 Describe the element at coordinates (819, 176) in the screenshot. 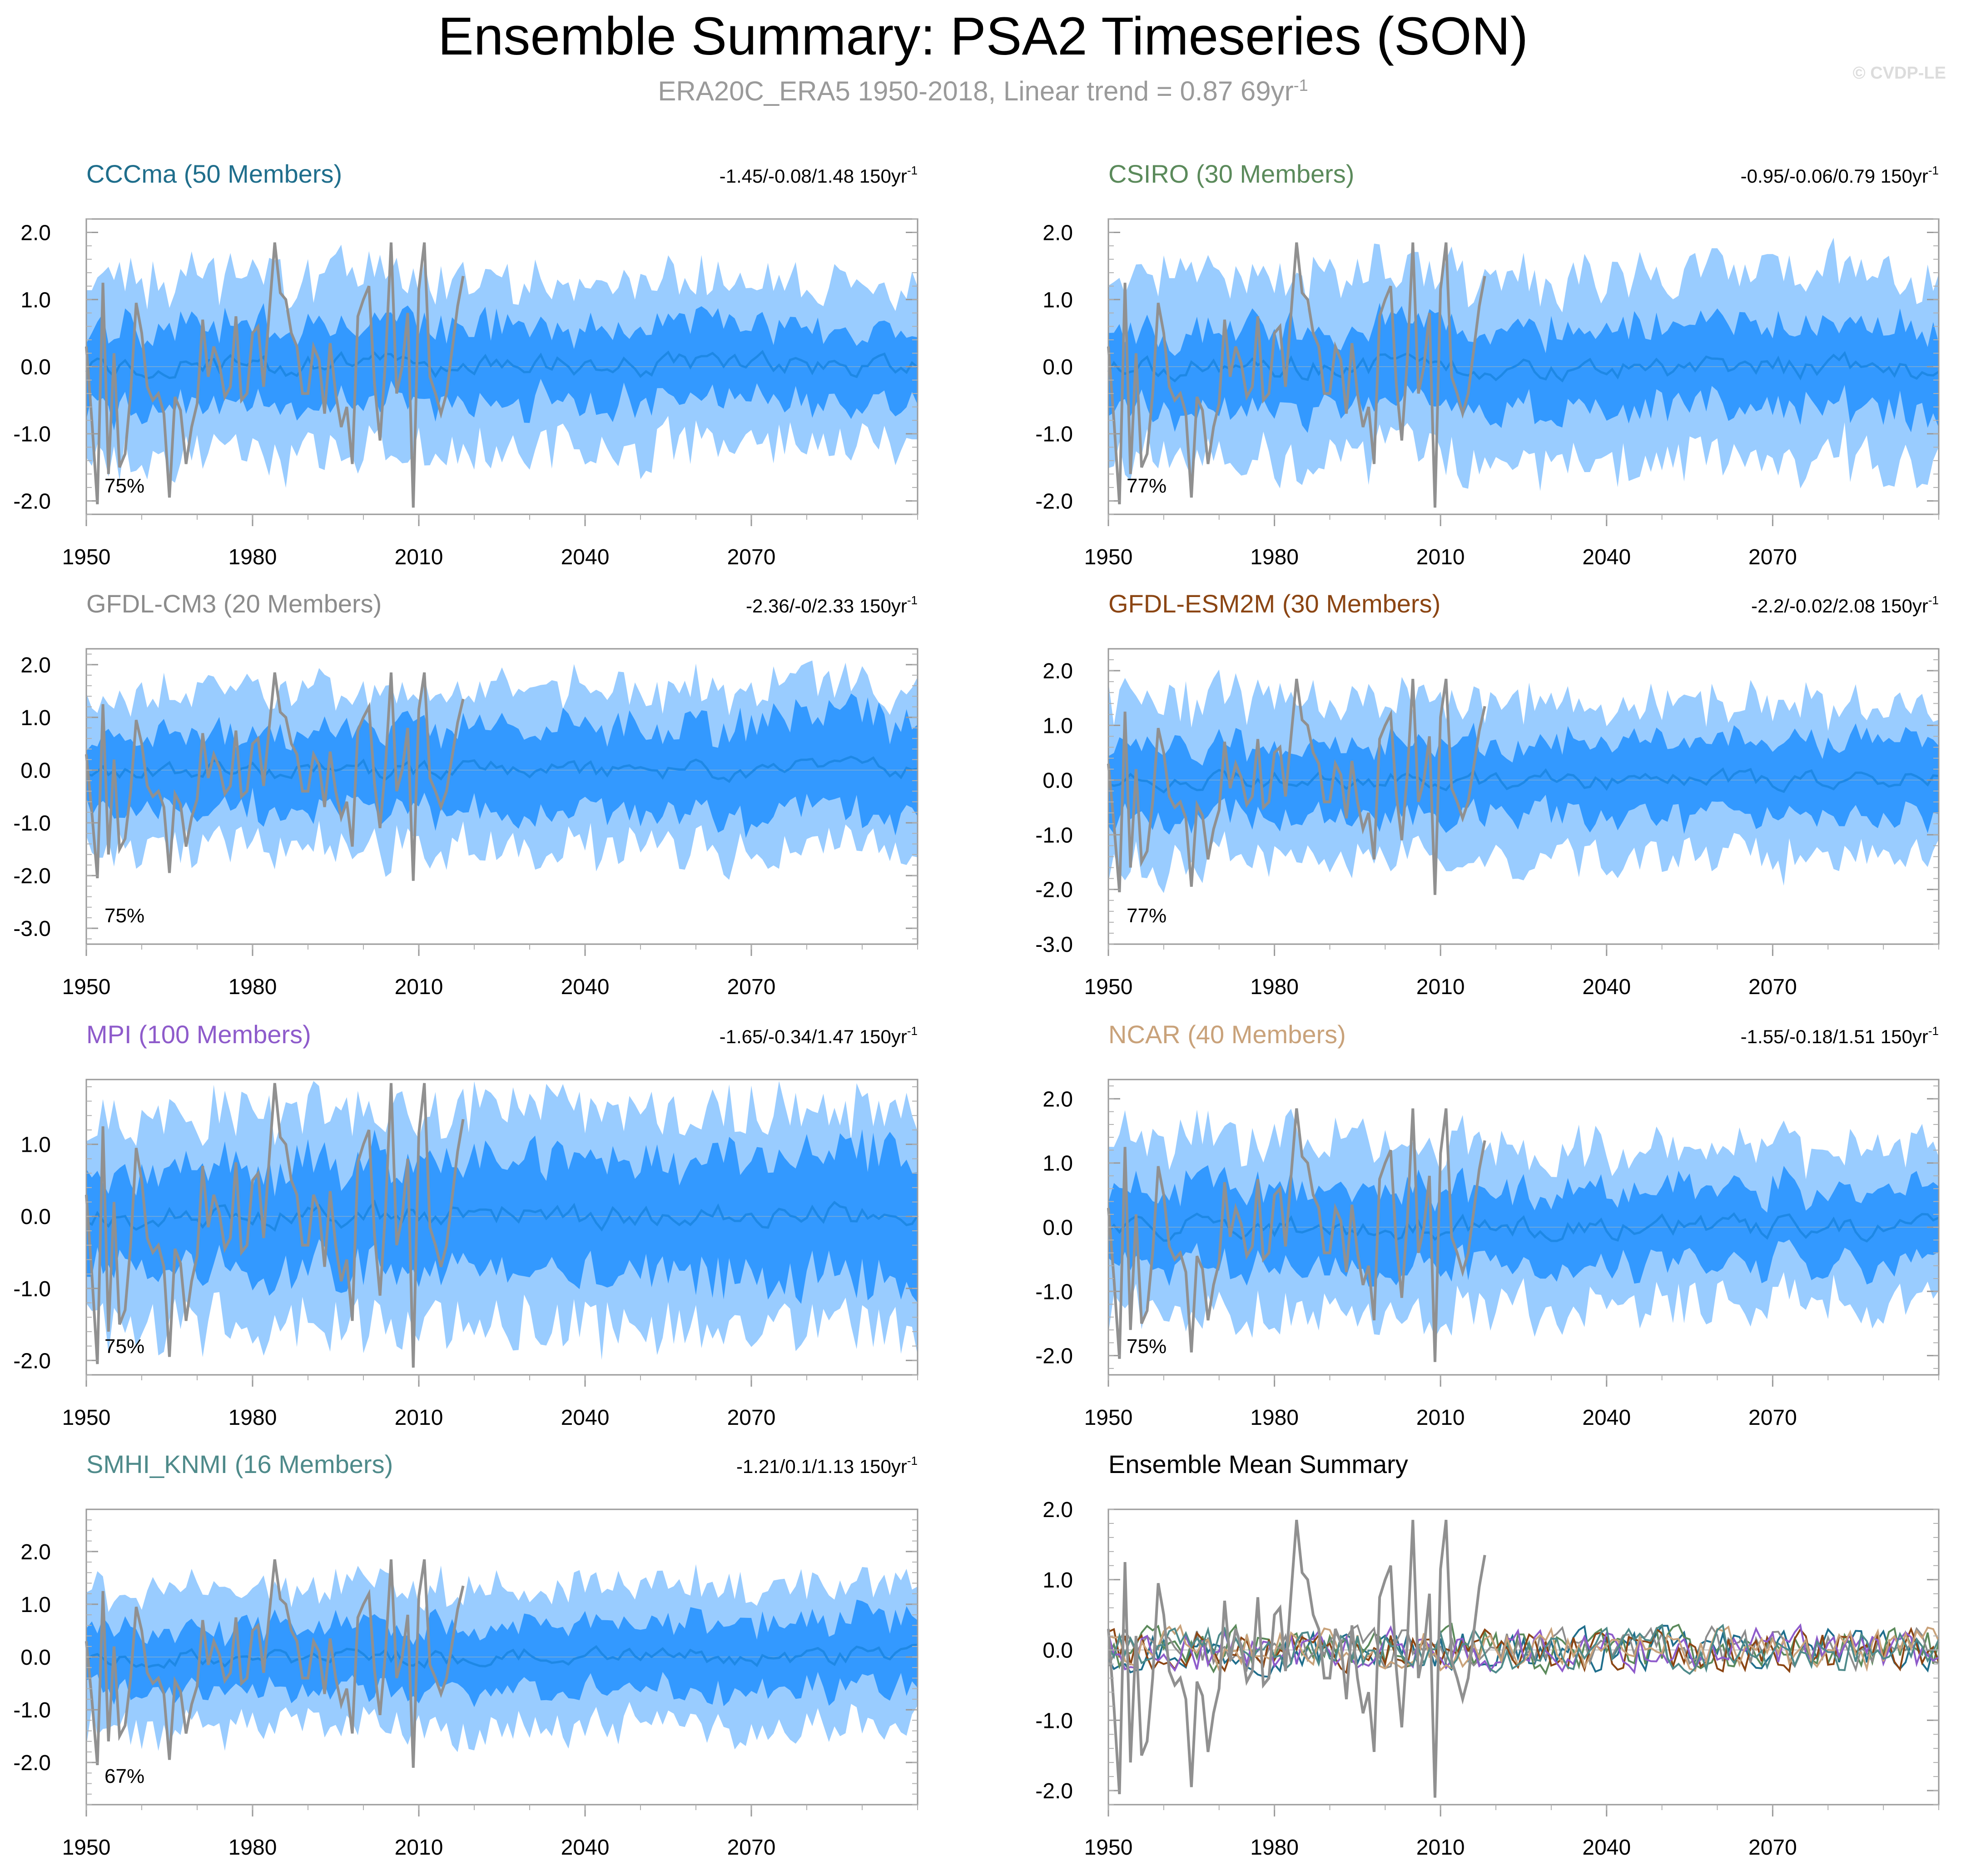

I see `trend-label: -1.45/-0.08/1.48 150yr-1` at that location.